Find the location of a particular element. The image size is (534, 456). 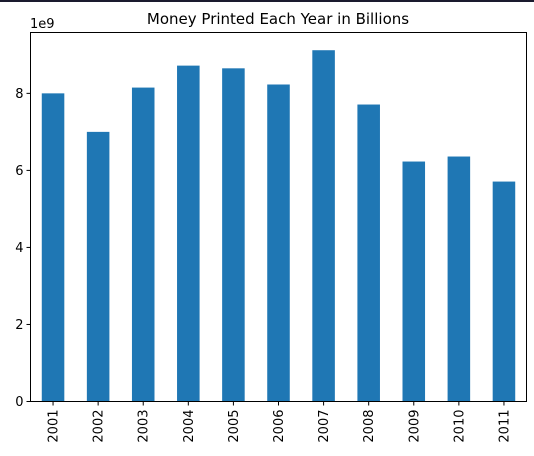

y-tick-label-6: 6 is located at coordinates (19, 171).